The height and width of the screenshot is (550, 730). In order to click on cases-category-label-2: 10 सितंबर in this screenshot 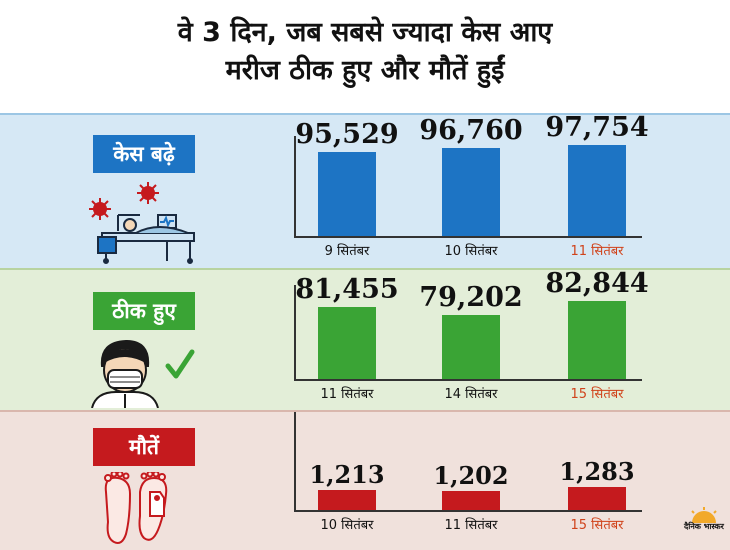, I will do `click(471, 251)`.